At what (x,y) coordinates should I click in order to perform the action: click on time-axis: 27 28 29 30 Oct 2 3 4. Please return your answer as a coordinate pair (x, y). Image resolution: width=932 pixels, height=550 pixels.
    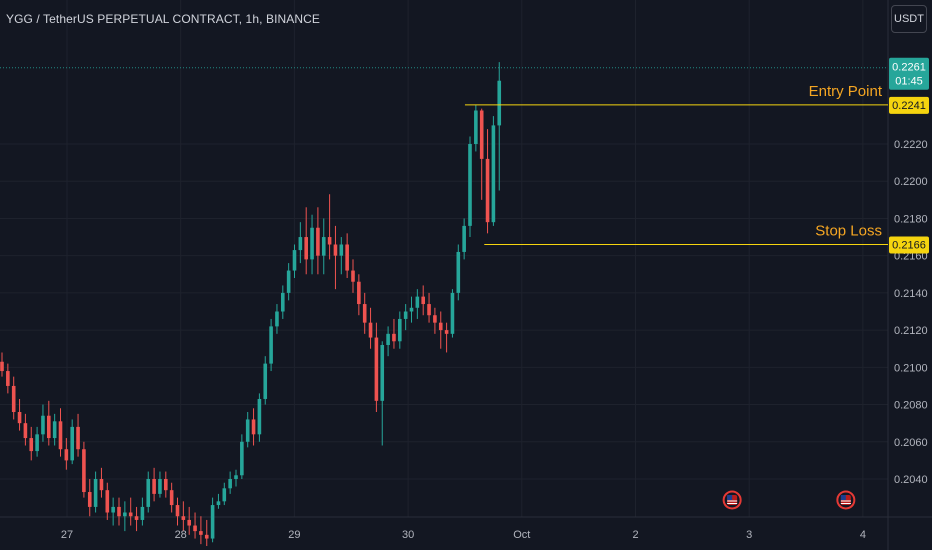
    Looking at the image, I should click on (463, 535).